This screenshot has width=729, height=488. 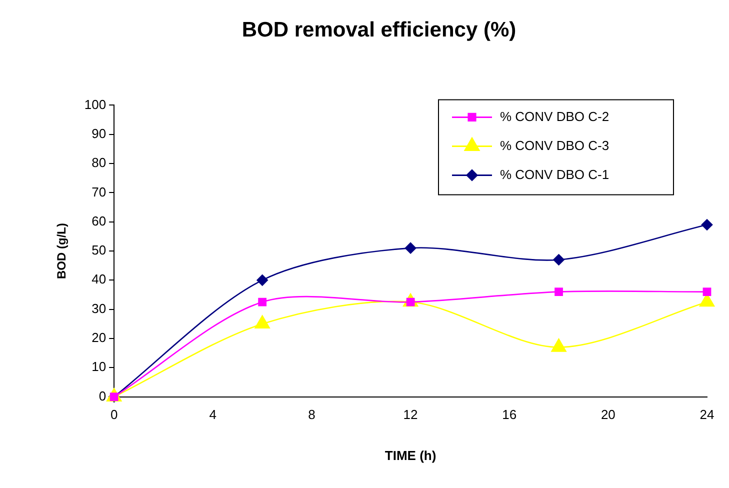 I want to click on y-axis-title: BOD (g/L), so click(x=61, y=251).